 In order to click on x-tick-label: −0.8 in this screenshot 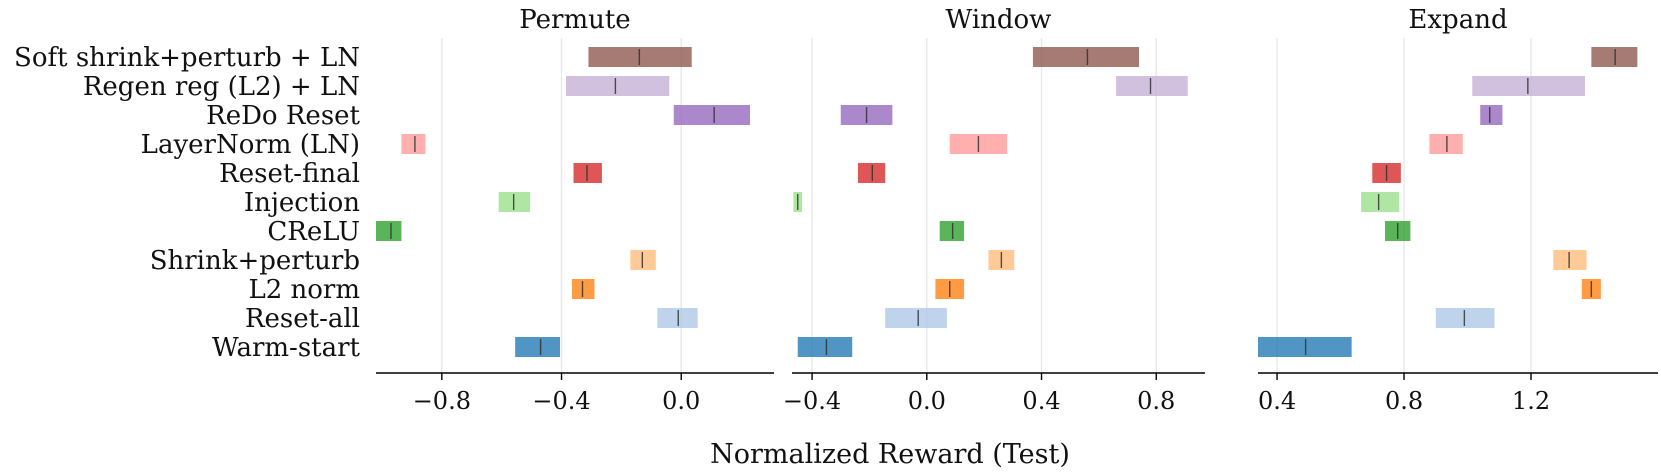, I will do `click(442, 401)`.